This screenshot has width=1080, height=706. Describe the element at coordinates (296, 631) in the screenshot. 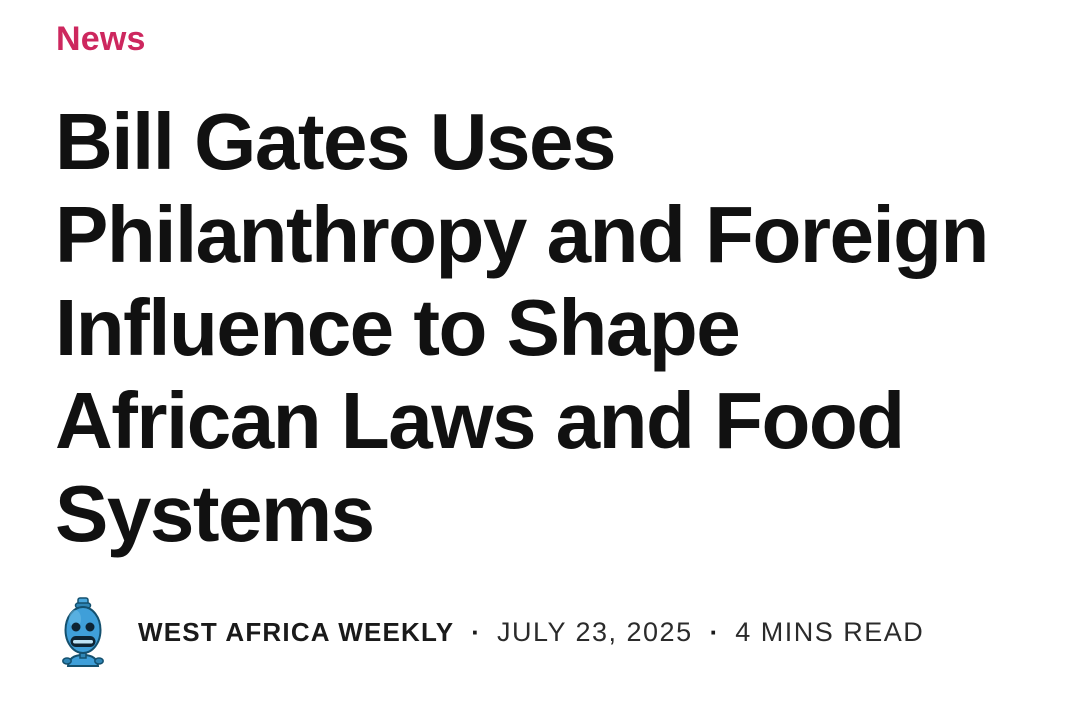

I see `author-name: WEST AFRICA WEEKLY` at that location.